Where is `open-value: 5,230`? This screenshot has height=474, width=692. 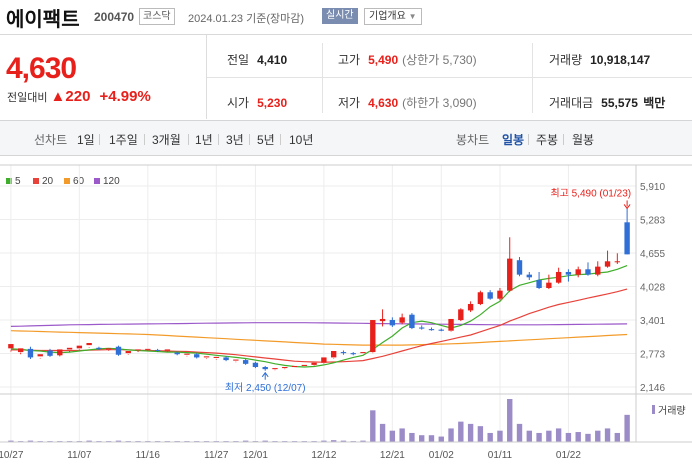
open-value: 5,230 is located at coordinates (272, 103).